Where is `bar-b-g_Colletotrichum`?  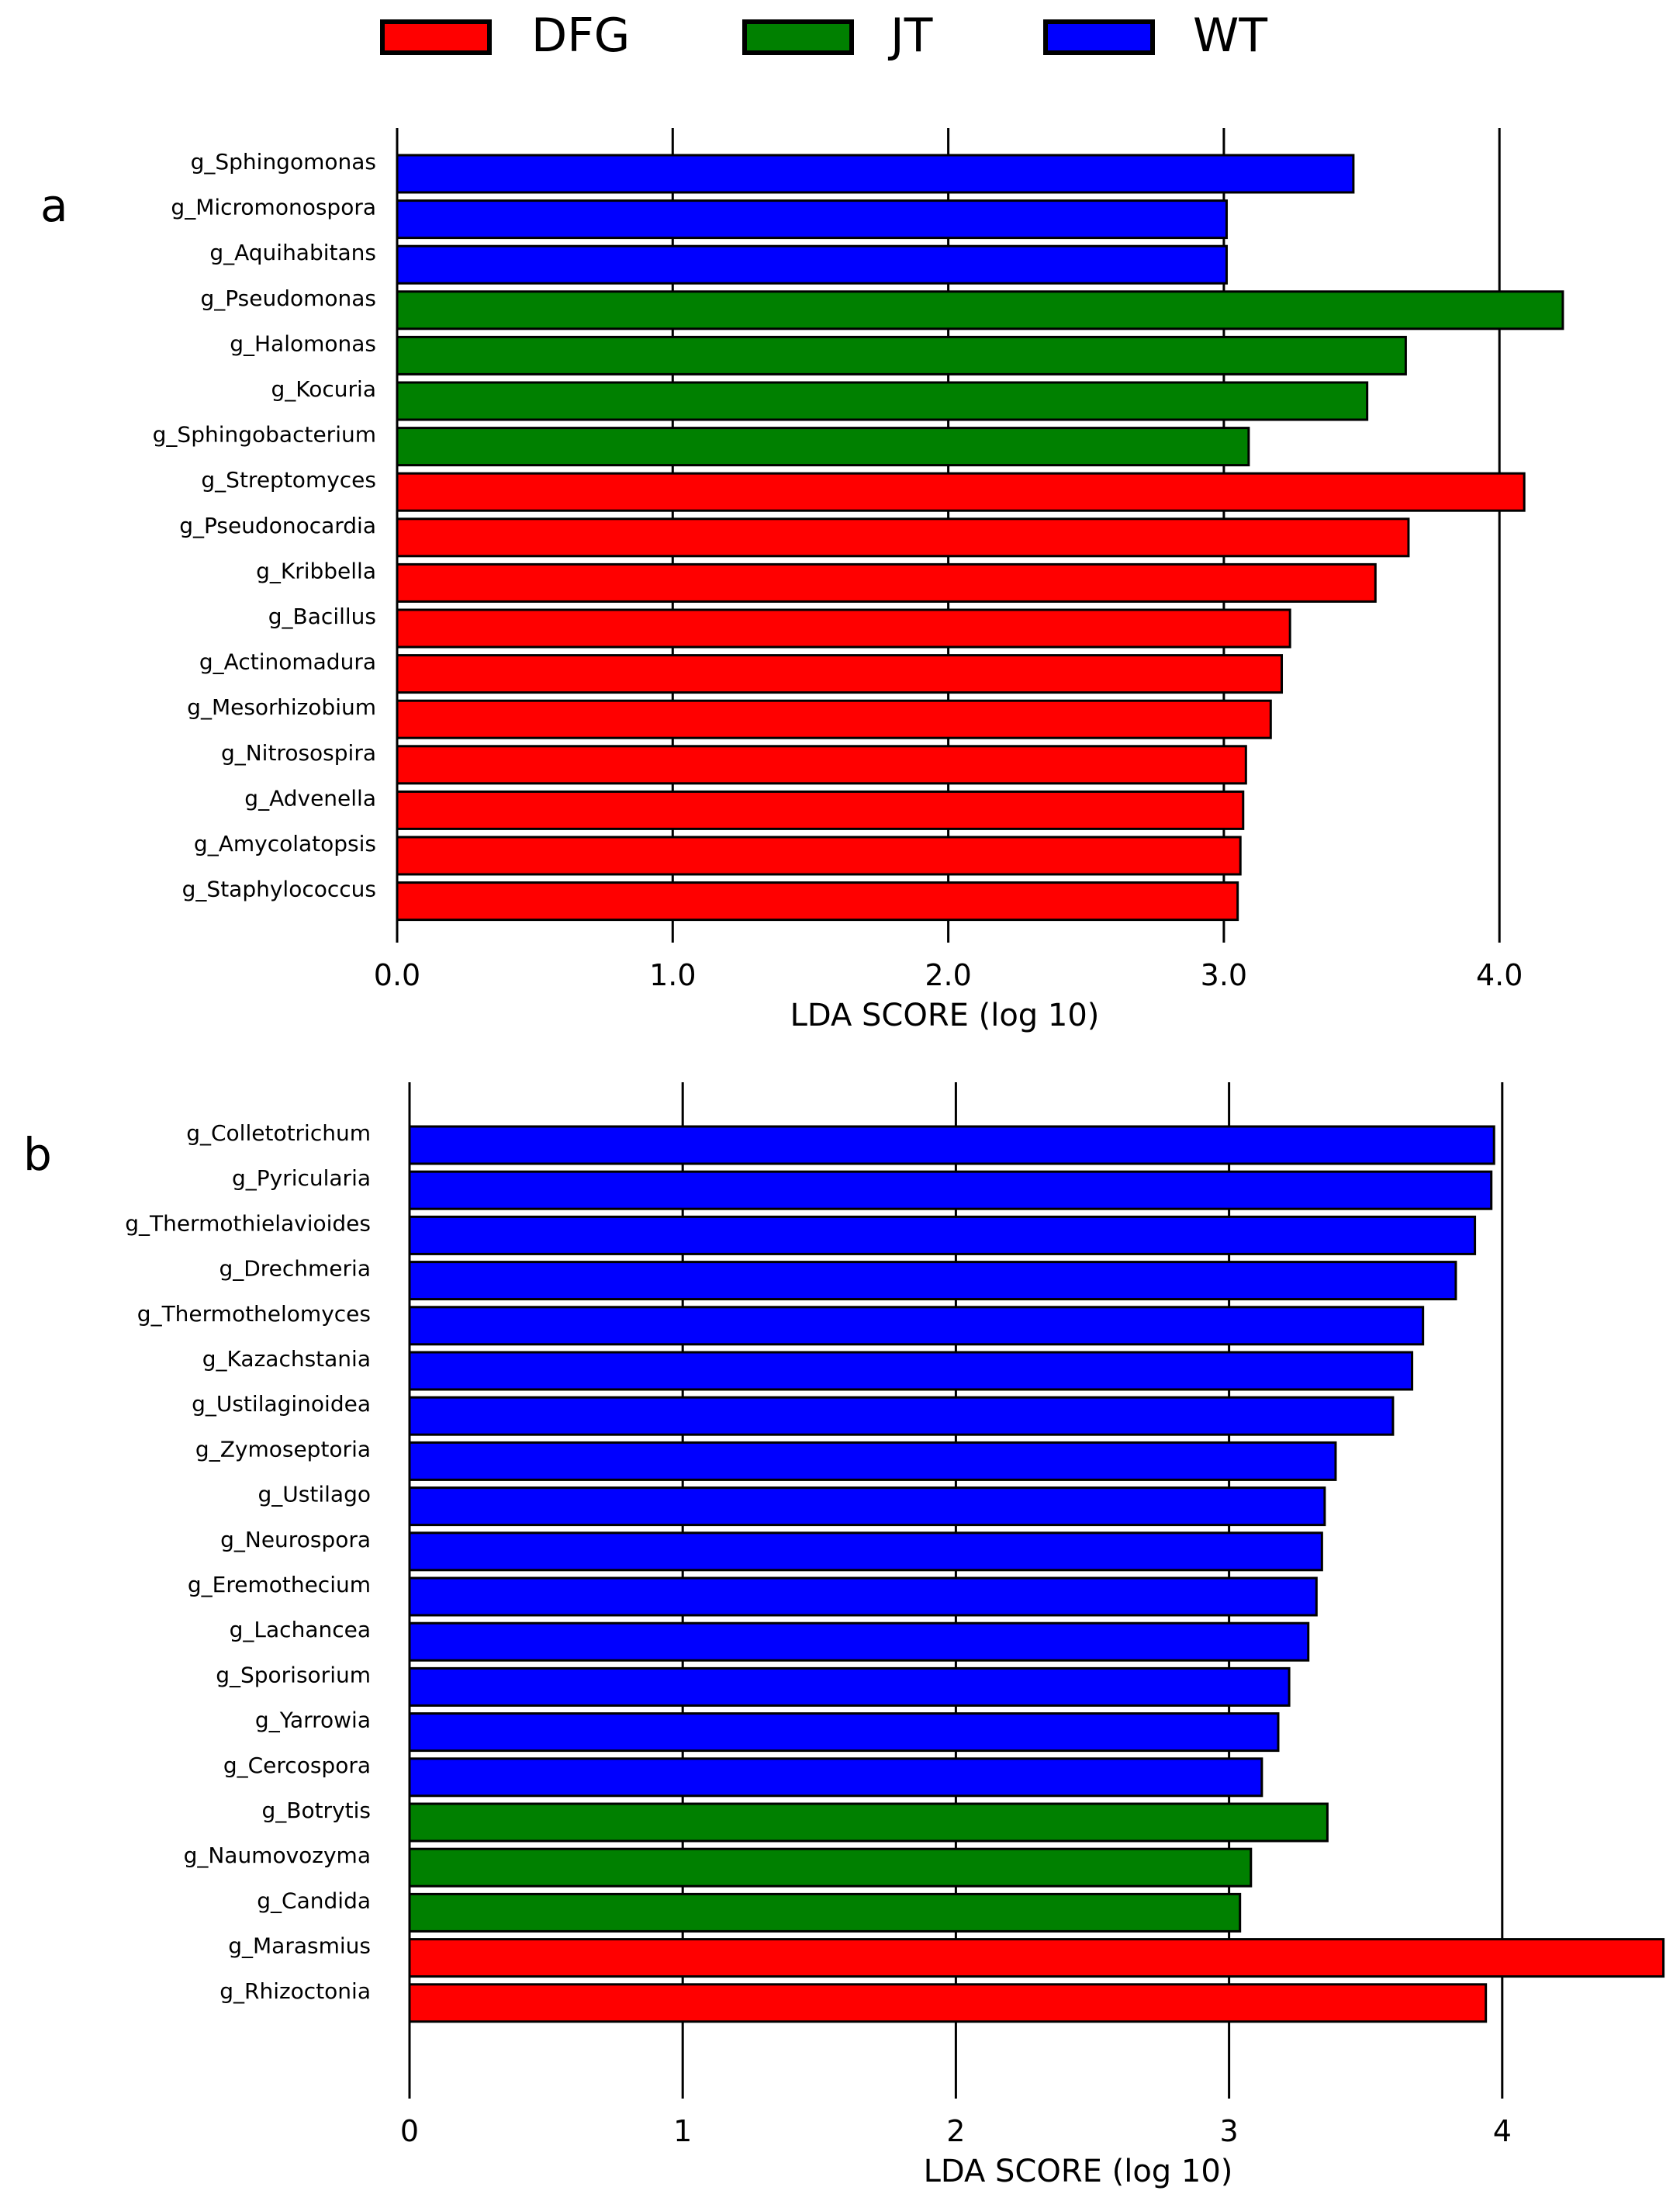
bar-b-g_Colletotrichum is located at coordinates (952, 1145).